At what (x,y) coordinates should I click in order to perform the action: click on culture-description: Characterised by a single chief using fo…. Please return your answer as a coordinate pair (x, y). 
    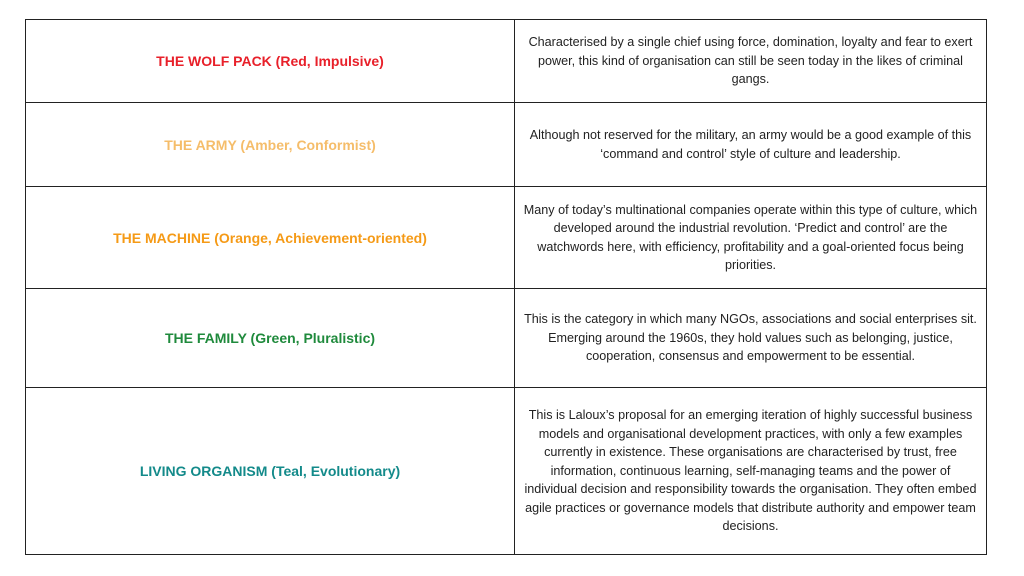
    Looking at the image, I should click on (750, 61).